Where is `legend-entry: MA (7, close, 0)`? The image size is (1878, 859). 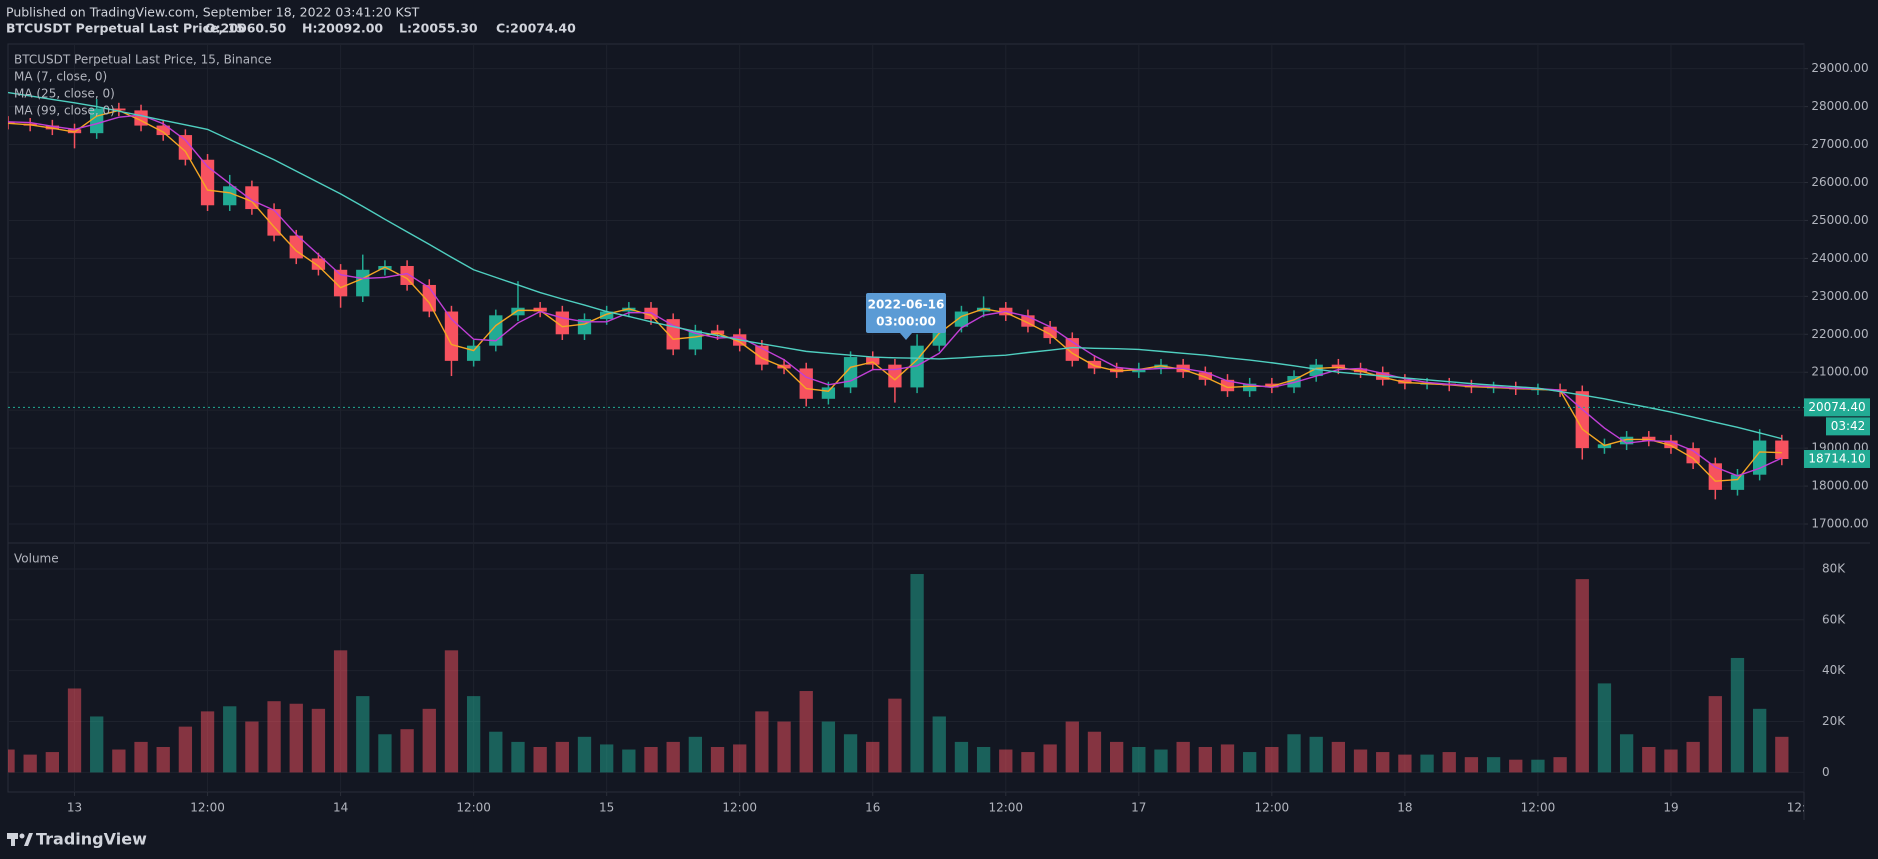 legend-entry: MA (7, close, 0) is located at coordinates (60, 77).